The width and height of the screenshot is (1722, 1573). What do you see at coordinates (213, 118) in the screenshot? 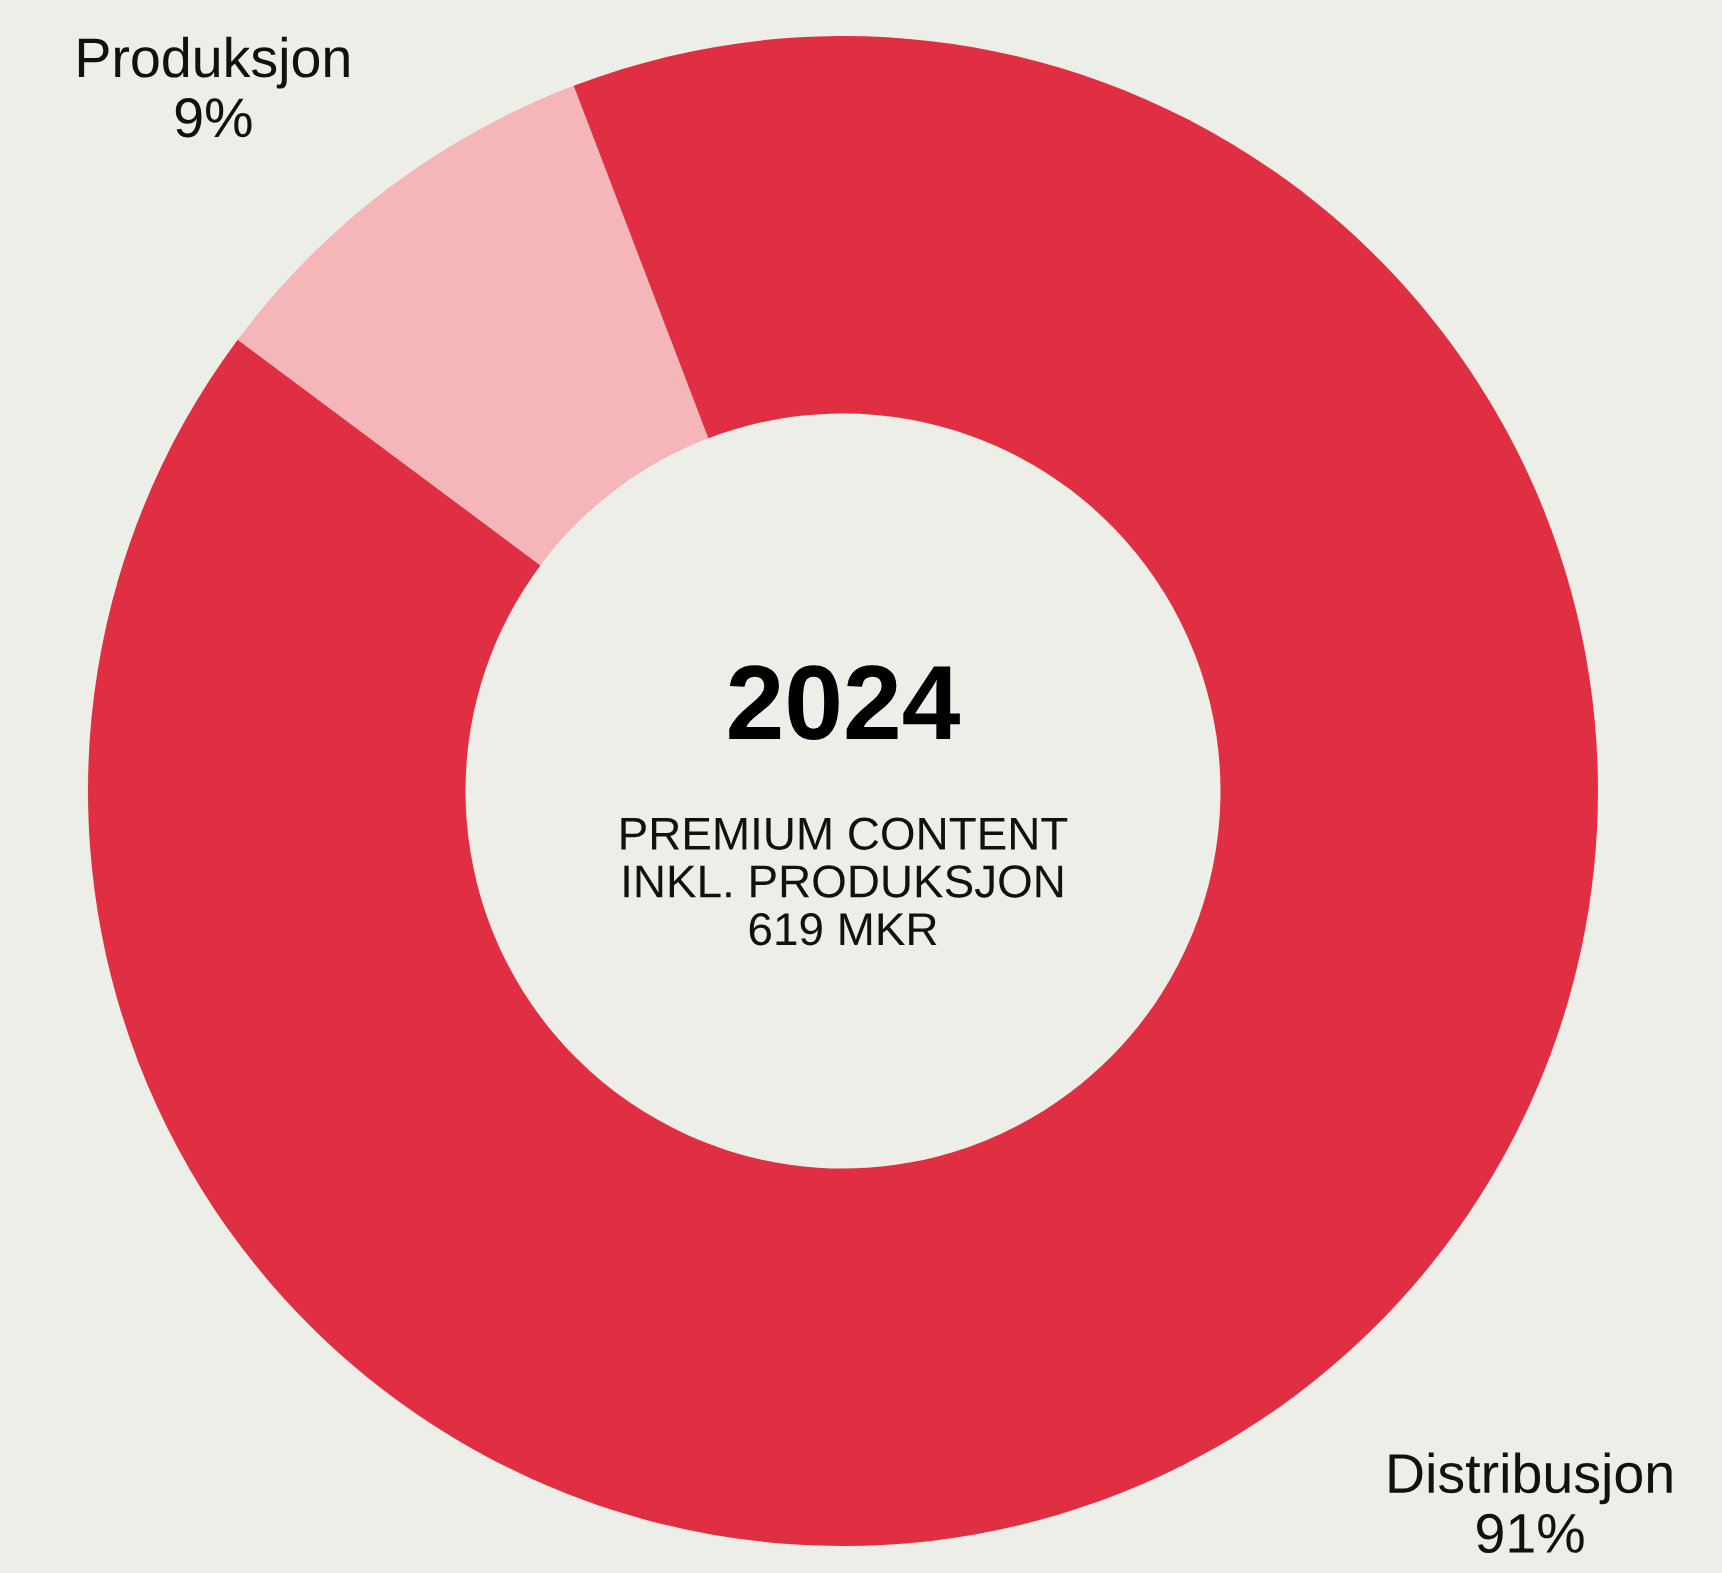
I see `data-label: 9%` at bounding box center [213, 118].